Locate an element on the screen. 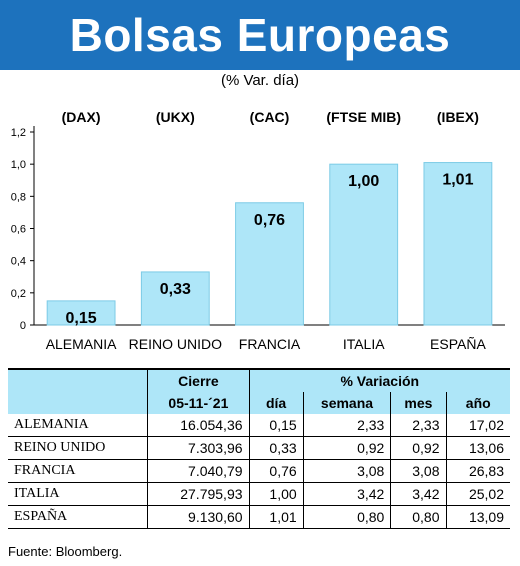 This screenshot has height=566, width=520. y-tick-label: 0 is located at coordinates (23, 326).